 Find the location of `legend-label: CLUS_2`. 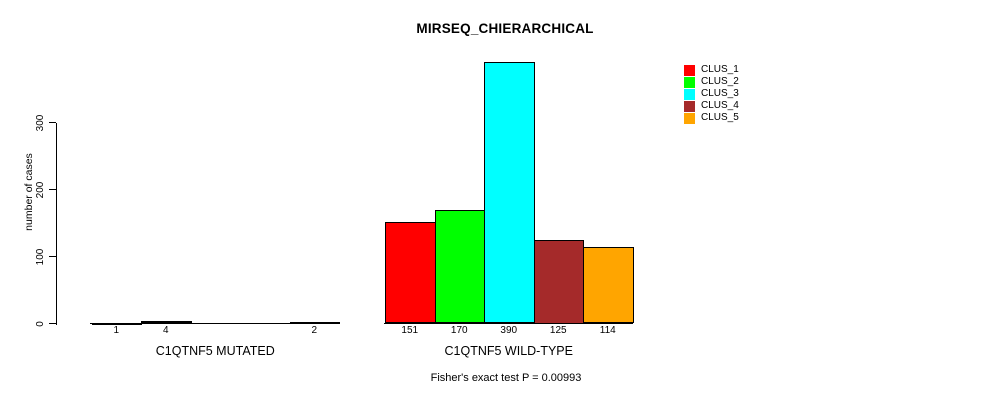

legend-label: CLUS_2 is located at coordinates (720, 81).